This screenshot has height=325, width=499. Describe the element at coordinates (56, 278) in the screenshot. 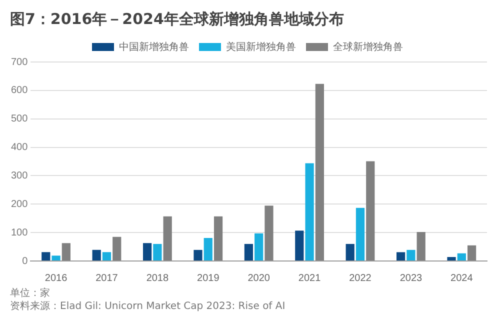

I see `x-tick-label: 2016` at that location.